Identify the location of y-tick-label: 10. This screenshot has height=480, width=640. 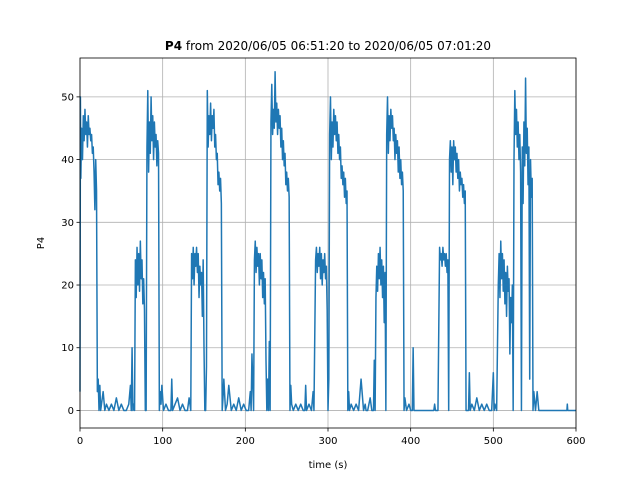
(67, 348).